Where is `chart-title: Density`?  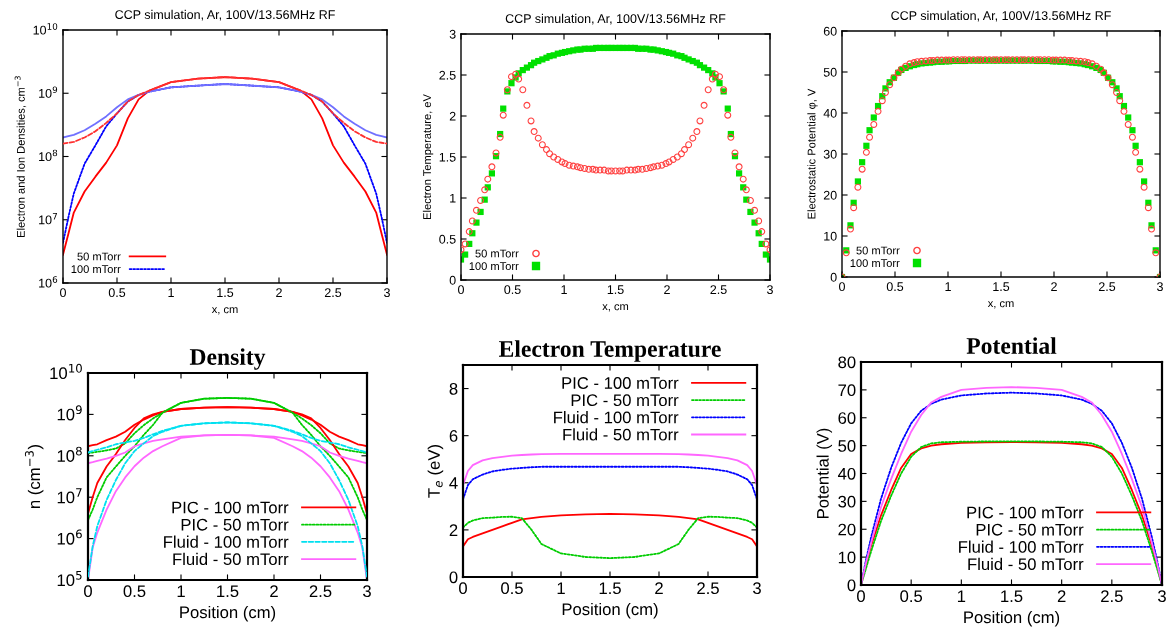 chart-title: Density is located at coordinates (227, 359).